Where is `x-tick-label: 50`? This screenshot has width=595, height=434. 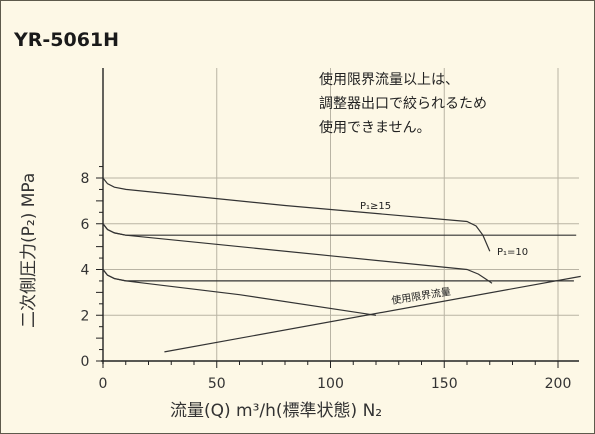 x-tick-label: 50 is located at coordinates (217, 384).